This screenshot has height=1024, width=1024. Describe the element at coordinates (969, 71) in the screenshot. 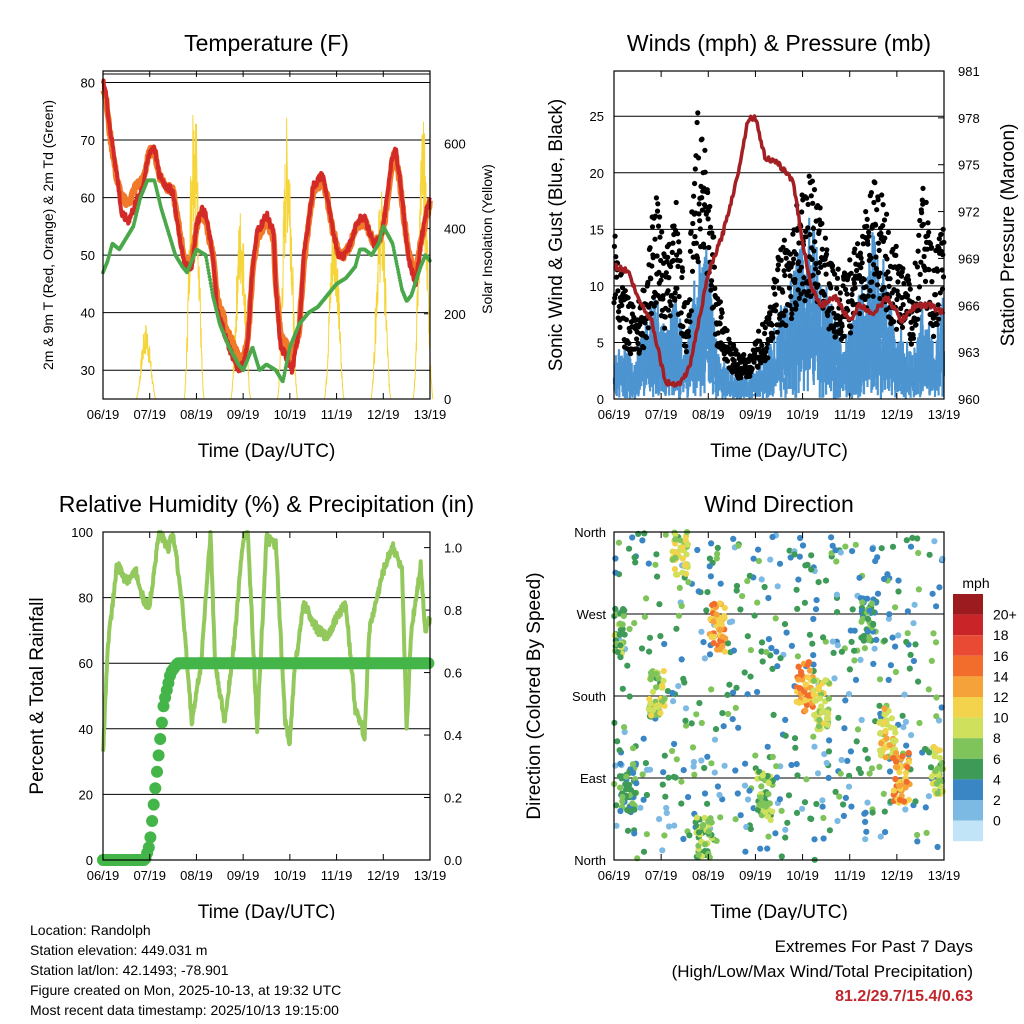

I see `y2-tick-label: 981` at that location.